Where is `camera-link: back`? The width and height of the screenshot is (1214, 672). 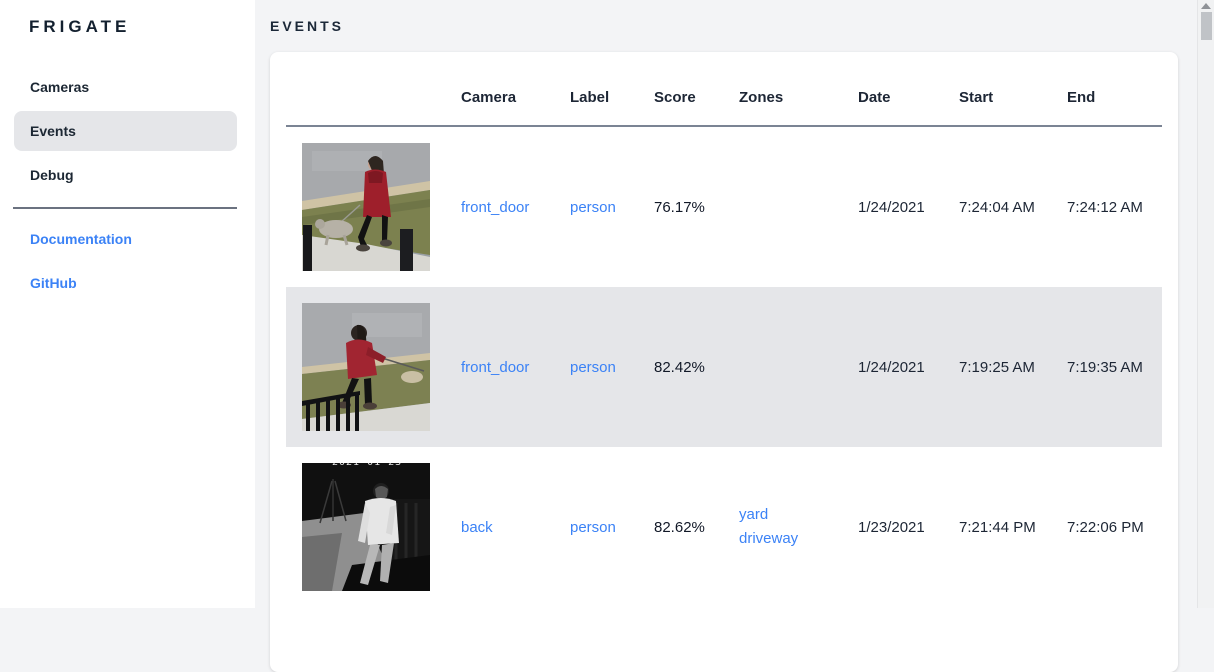 camera-link: back is located at coordinates (477, 527).